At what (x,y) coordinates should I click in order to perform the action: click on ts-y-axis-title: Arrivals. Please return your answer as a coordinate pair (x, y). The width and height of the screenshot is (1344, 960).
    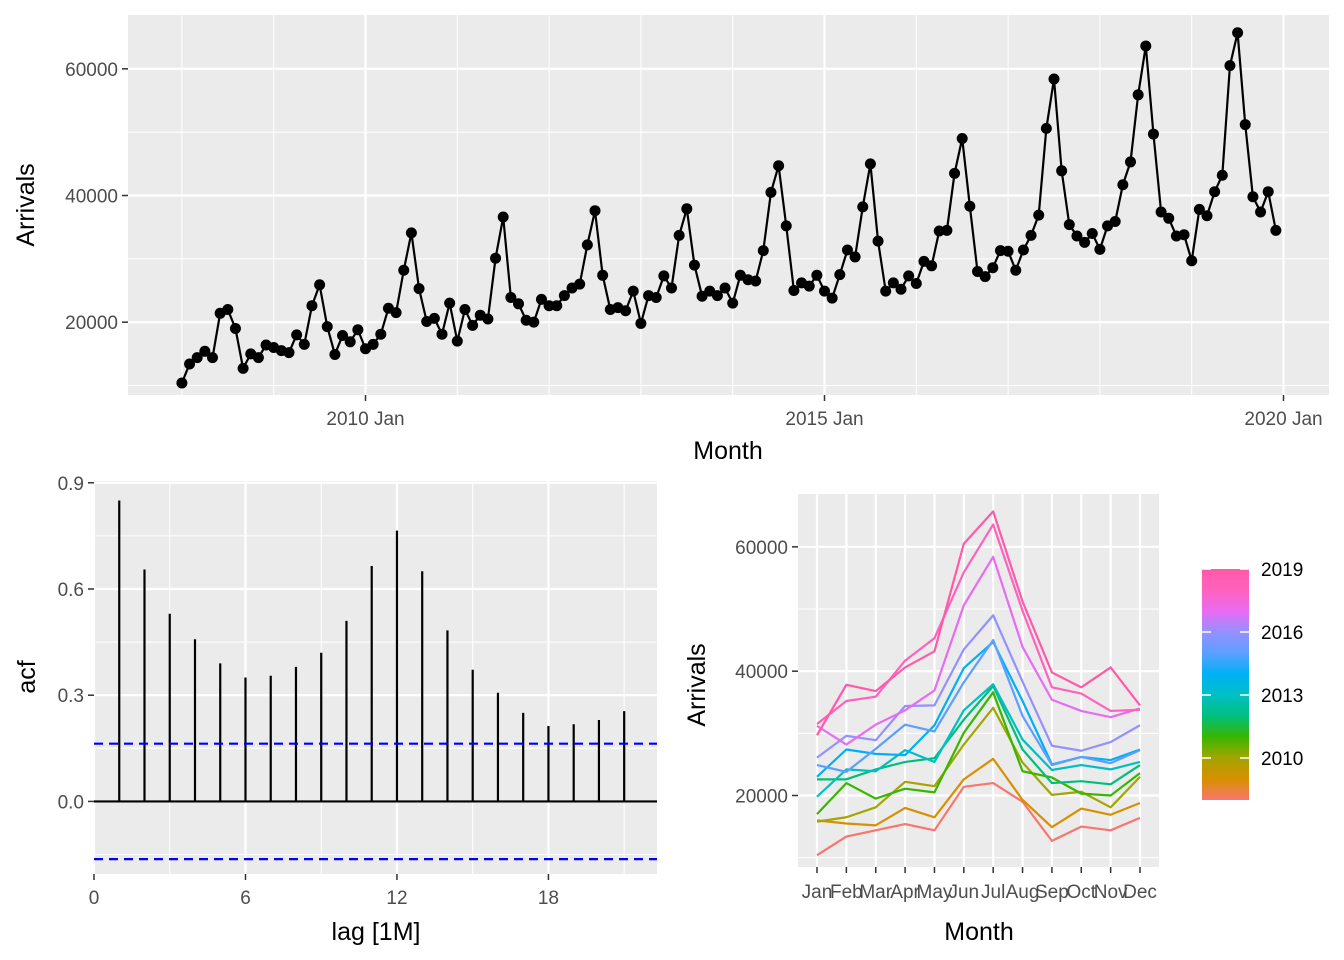
    Looking at the image, I should click on (26, 204).